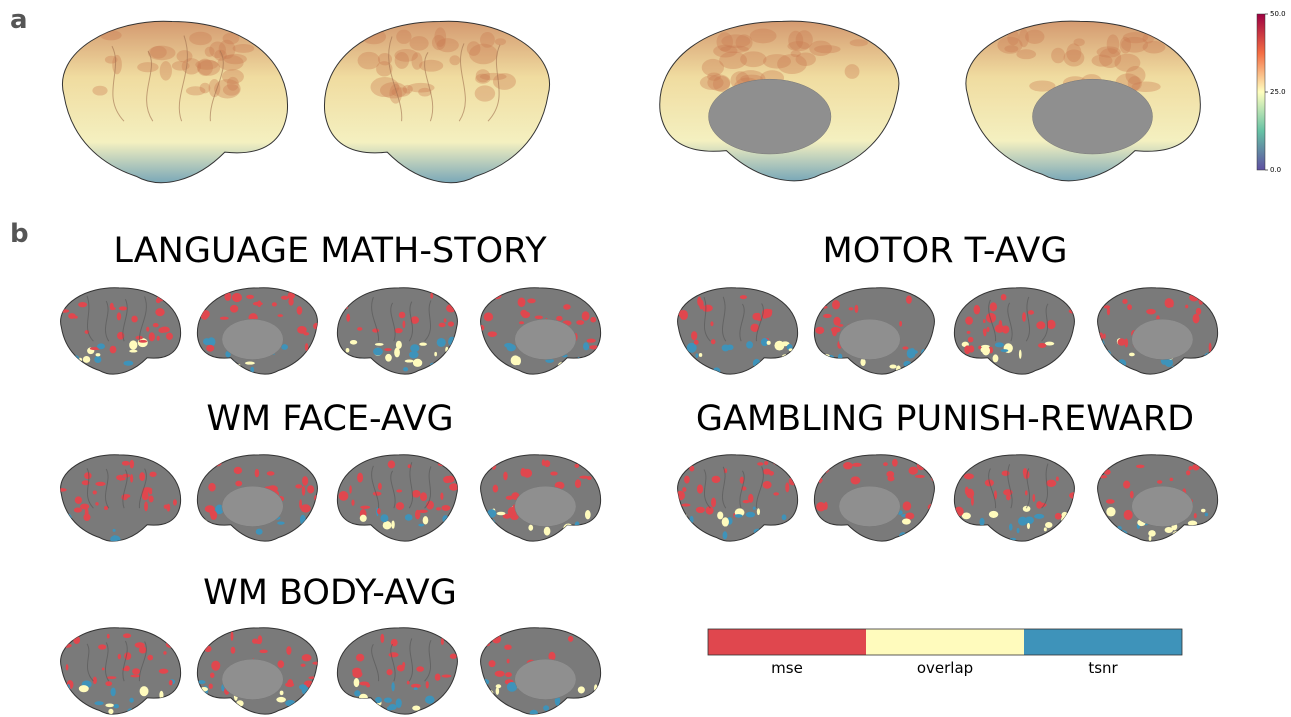 The image size is (1291, 717). Describe the element at coordinates (1275, 170) in the screenshot. I see `colorbar-tick-label: 0.0` at that location.